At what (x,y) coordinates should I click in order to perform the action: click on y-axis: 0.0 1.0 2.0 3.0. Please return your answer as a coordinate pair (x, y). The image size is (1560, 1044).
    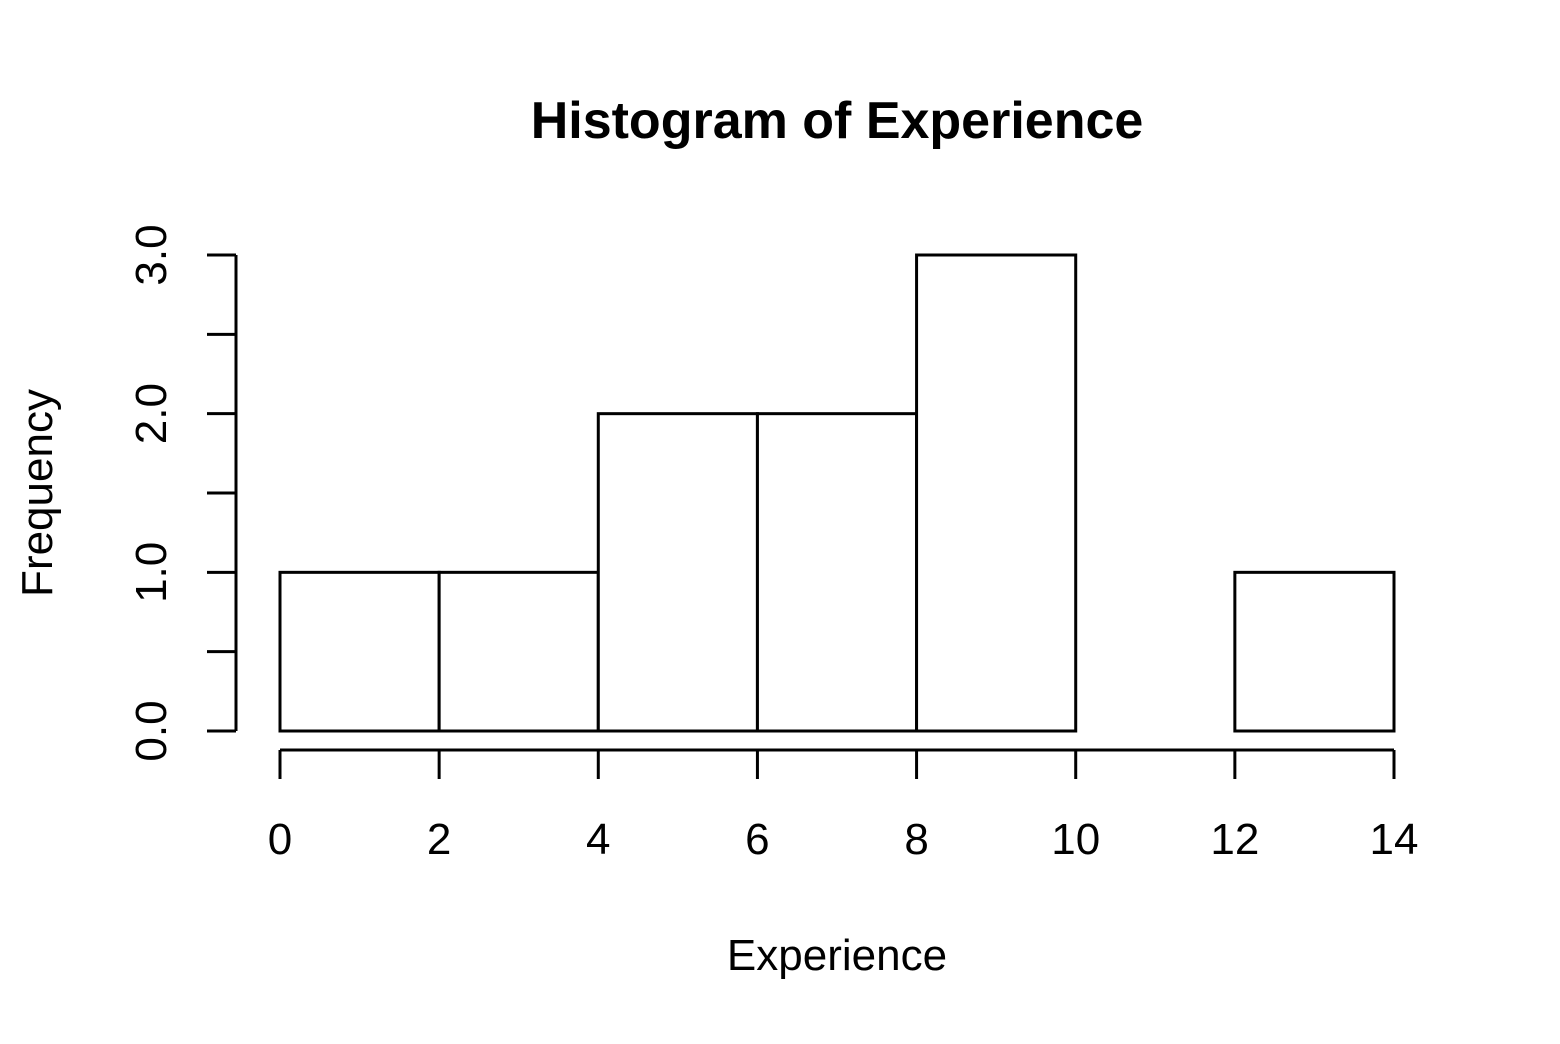
    Looking at the image, I should click on (182, 493).